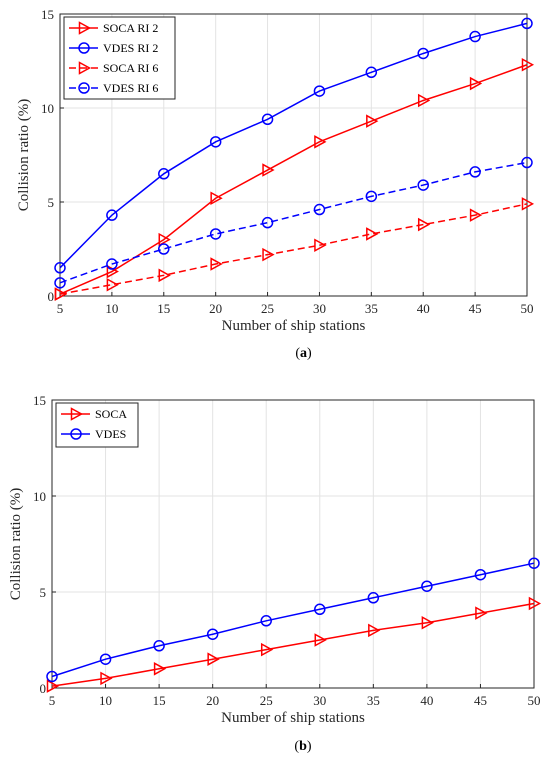 Image resolution: width=550 pixels, height=763 pixels. I want to click on legend-label: VDES, so click(110, 434).